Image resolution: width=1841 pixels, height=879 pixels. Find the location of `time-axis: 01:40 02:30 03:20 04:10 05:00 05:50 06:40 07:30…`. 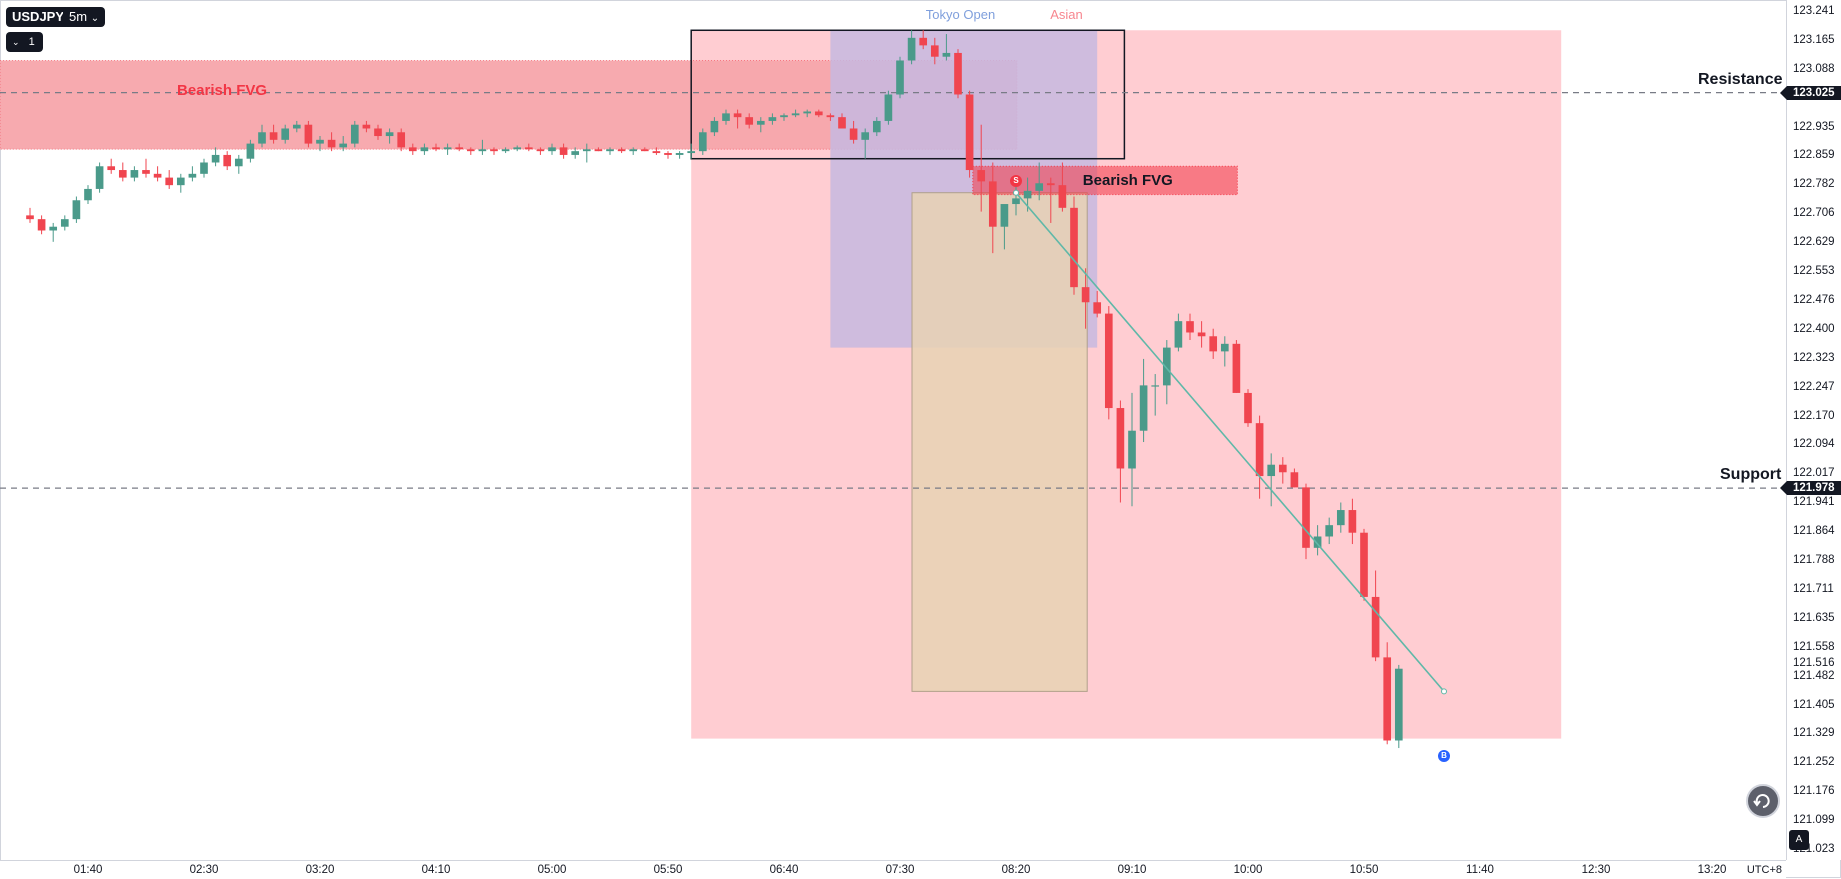

time-axis: 01:40 02:30 03:20 04:10 05:00 05:50 06:40 07:30… is located at coordinates (893, 869).